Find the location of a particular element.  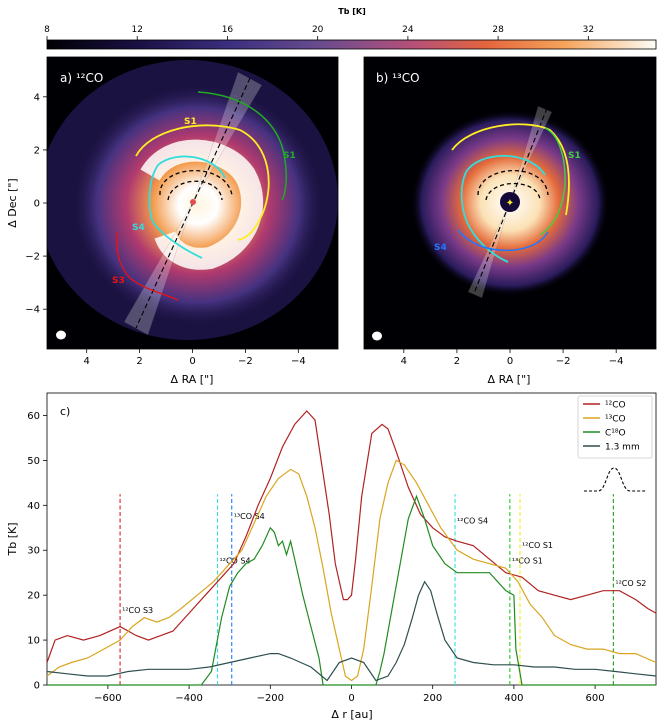

panel-a-bright-arc is located at coordinates (202, 204).